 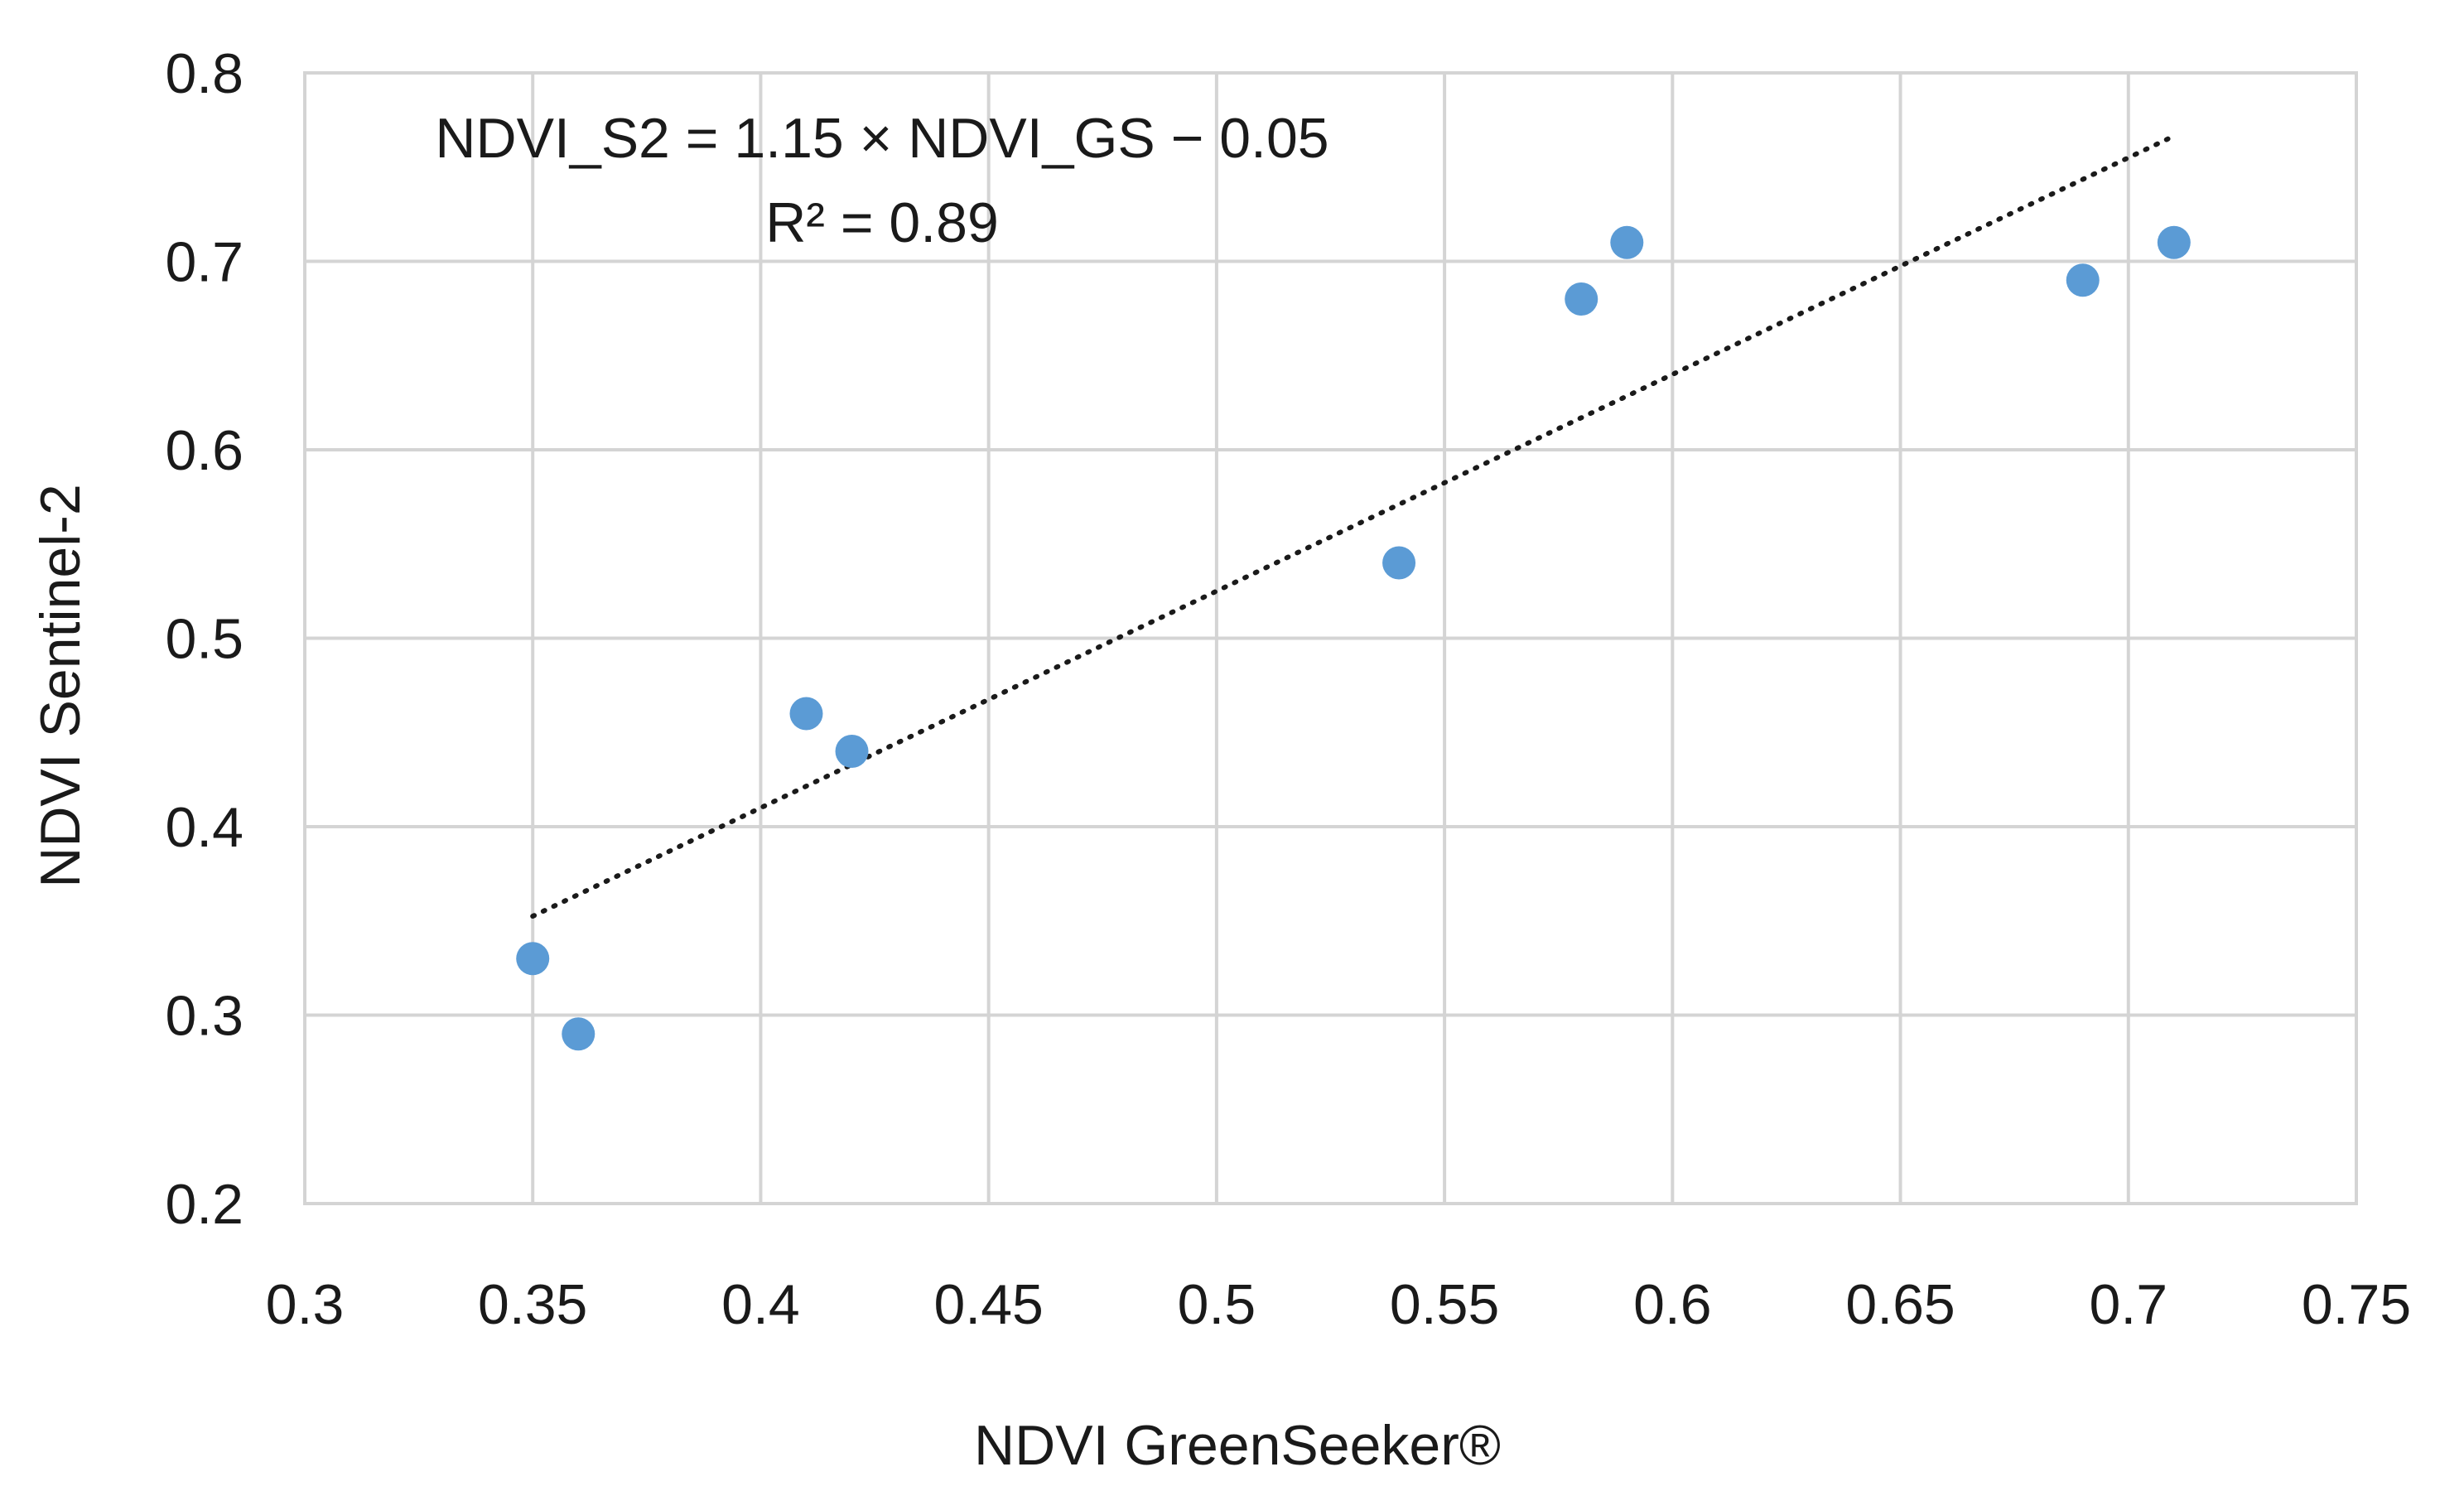 I want to click on x-tick-label: 0.3, so click(x=305, y=1304).